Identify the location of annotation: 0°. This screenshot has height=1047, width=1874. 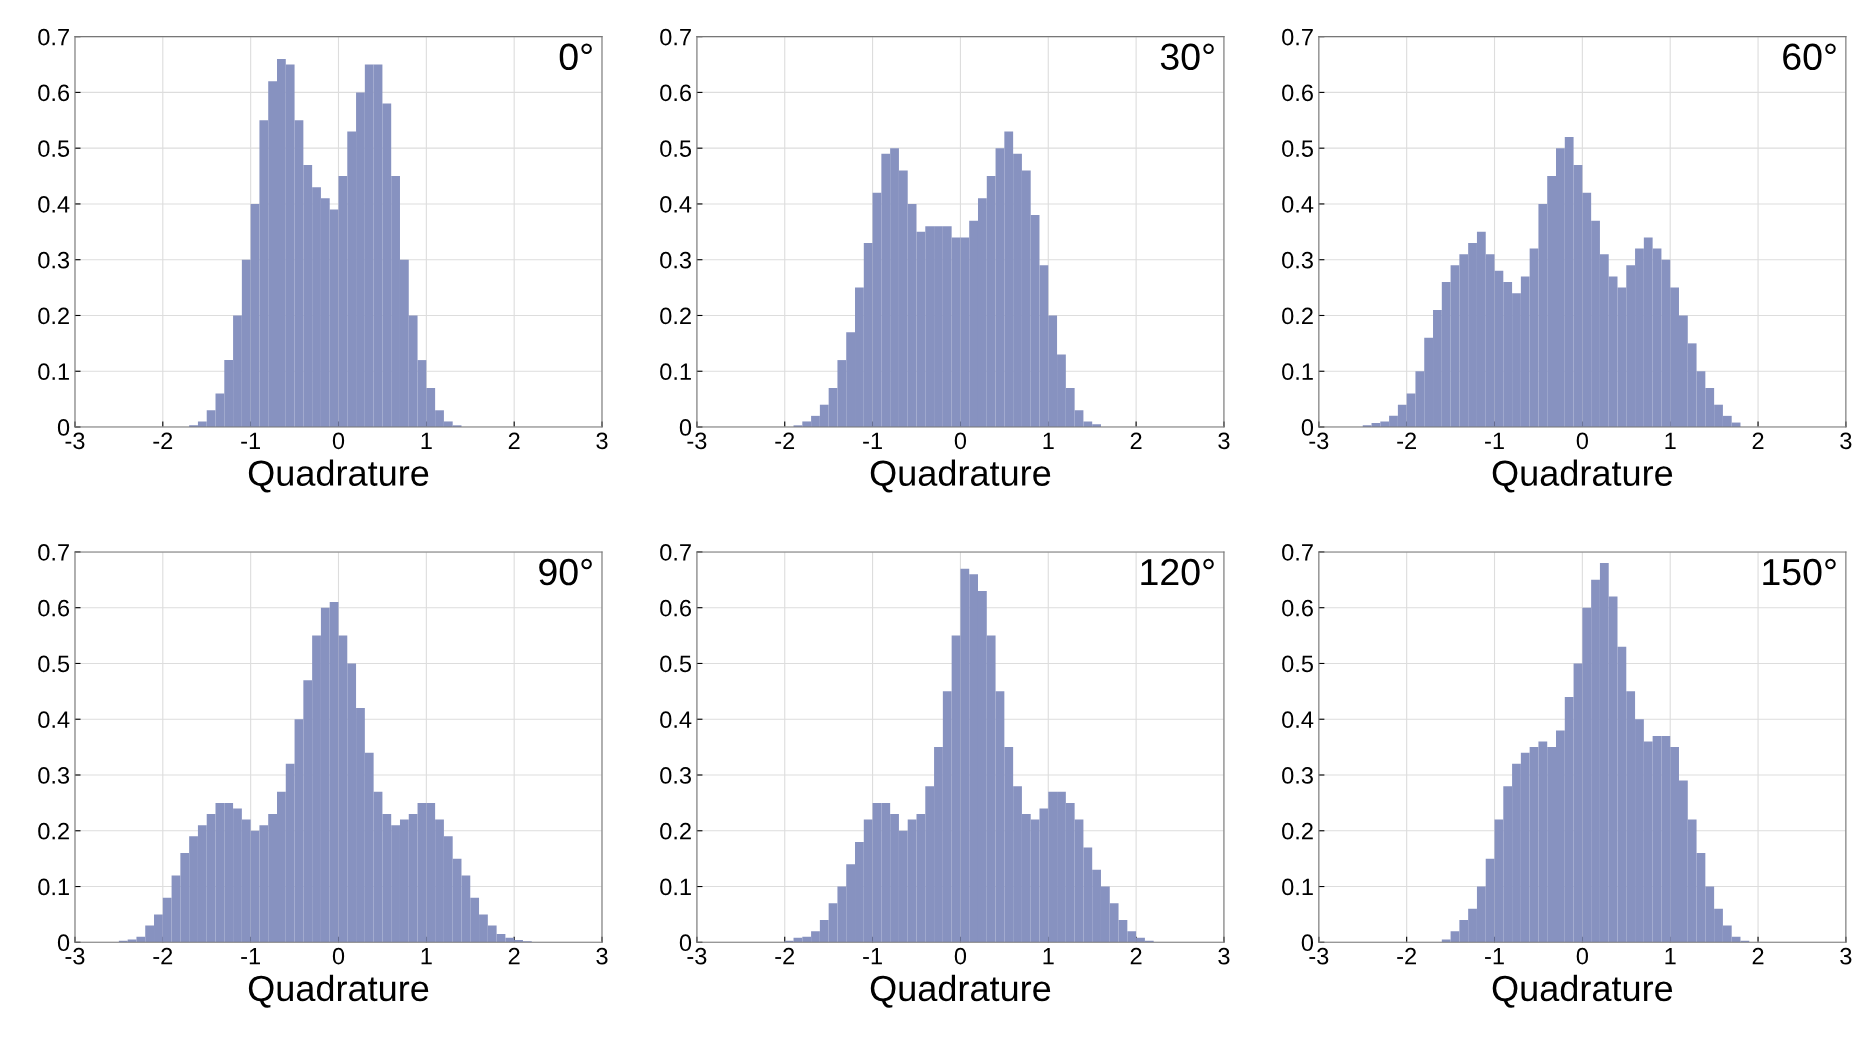
(575, 57).